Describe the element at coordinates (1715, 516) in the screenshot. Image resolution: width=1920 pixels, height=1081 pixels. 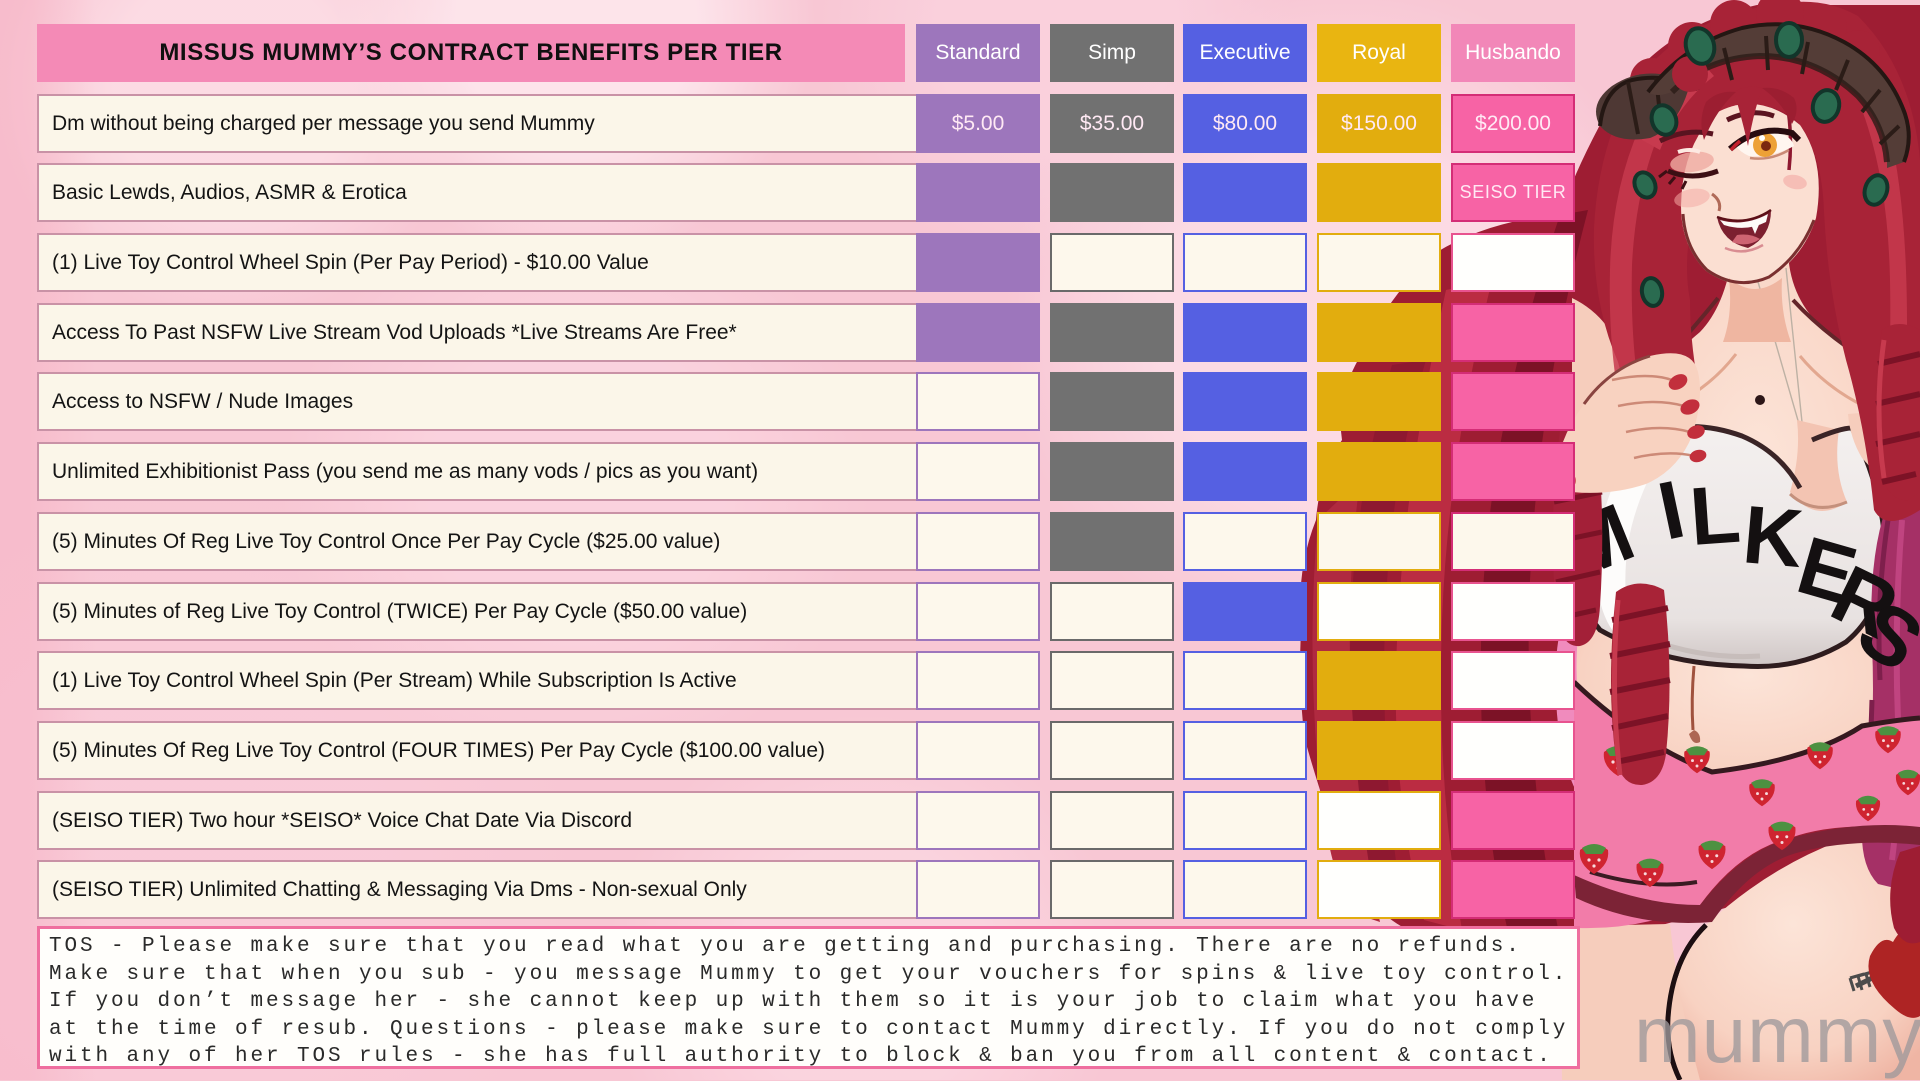
I see `svg-text: L` at that location.